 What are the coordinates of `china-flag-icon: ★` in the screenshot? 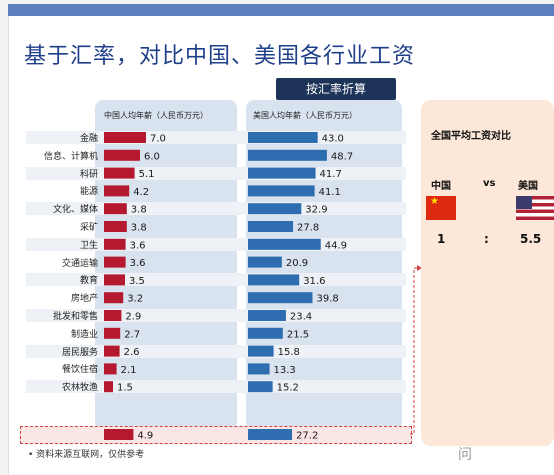 It's located at (441, 208).